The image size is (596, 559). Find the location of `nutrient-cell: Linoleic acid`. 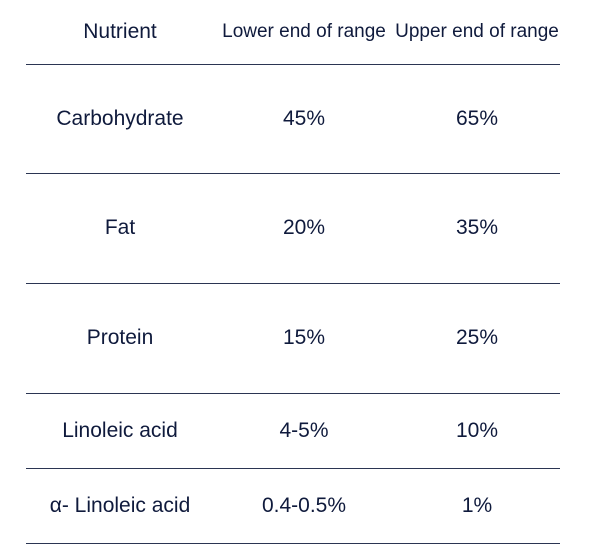

nutrient-cell: Linoleic acid is located at coordinates (120, 430).